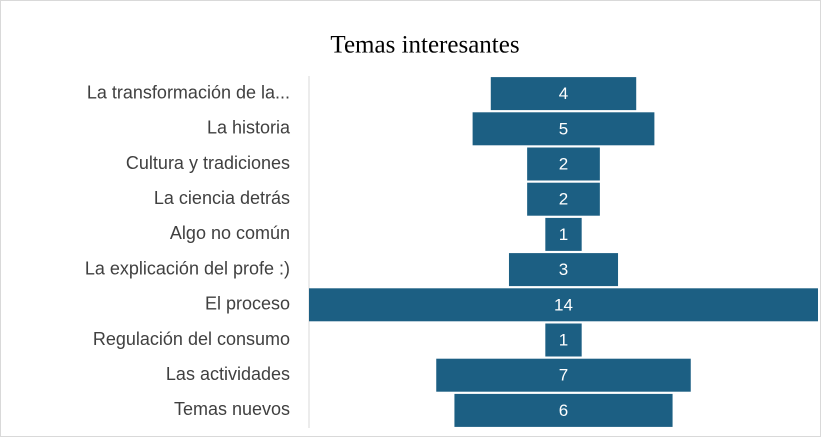  Describe the element at coordinates (228, 374) in the screenshot. I see `category-label: Las actividades` at that location.